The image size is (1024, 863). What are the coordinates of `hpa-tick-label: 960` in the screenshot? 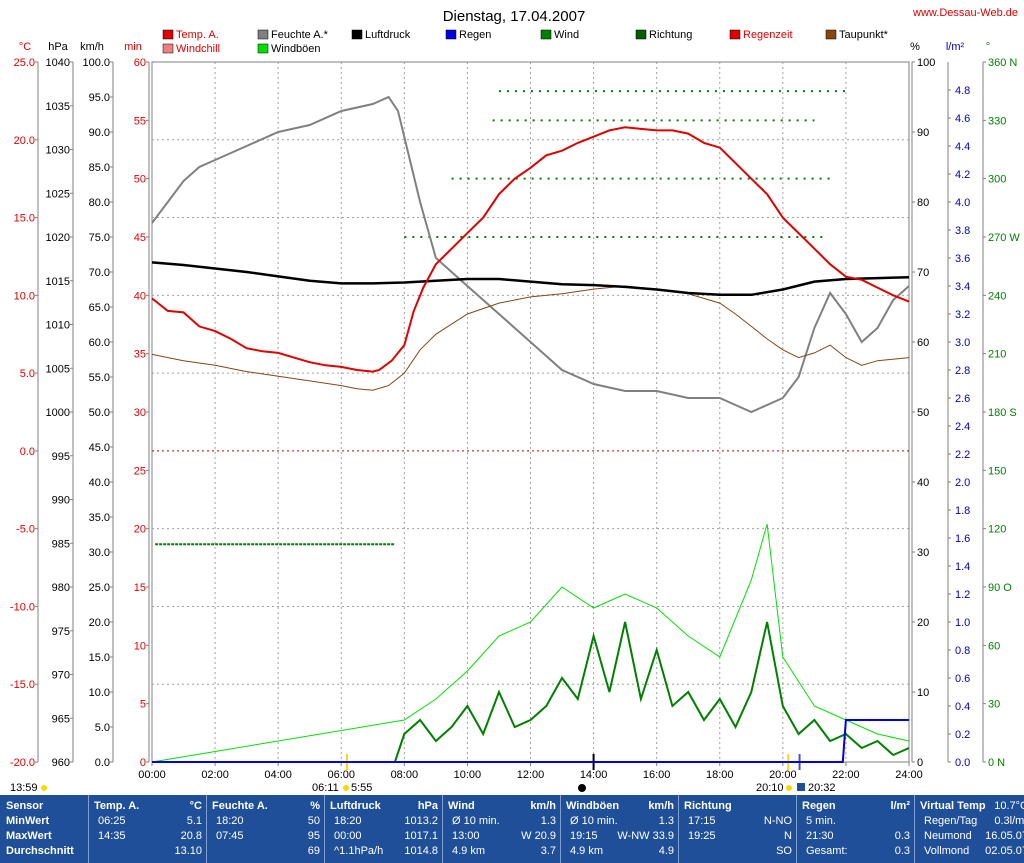 It's located at (61, 763).